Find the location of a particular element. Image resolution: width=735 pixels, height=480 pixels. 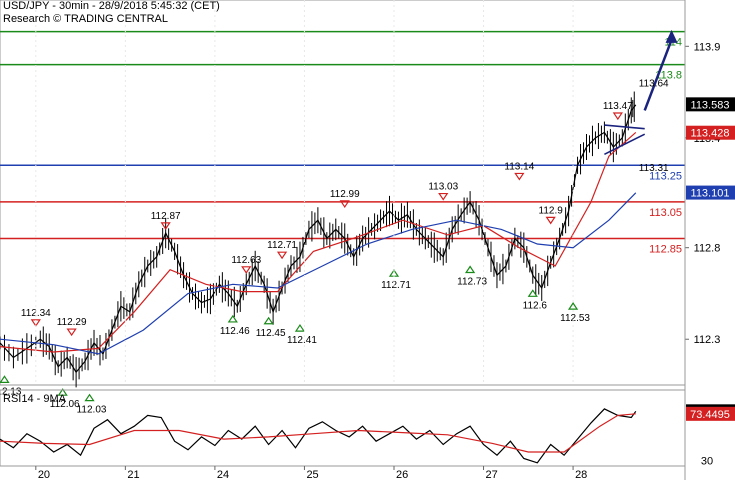

pivot-high-label: 112.29 is located at coordinates (72, 322).